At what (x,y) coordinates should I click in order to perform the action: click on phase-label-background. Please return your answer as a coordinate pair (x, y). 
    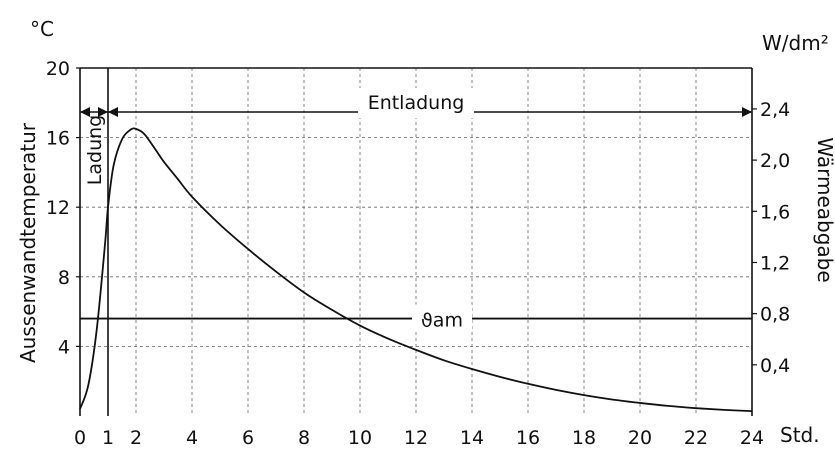
    Looking at the image, I should click on (416, 103).